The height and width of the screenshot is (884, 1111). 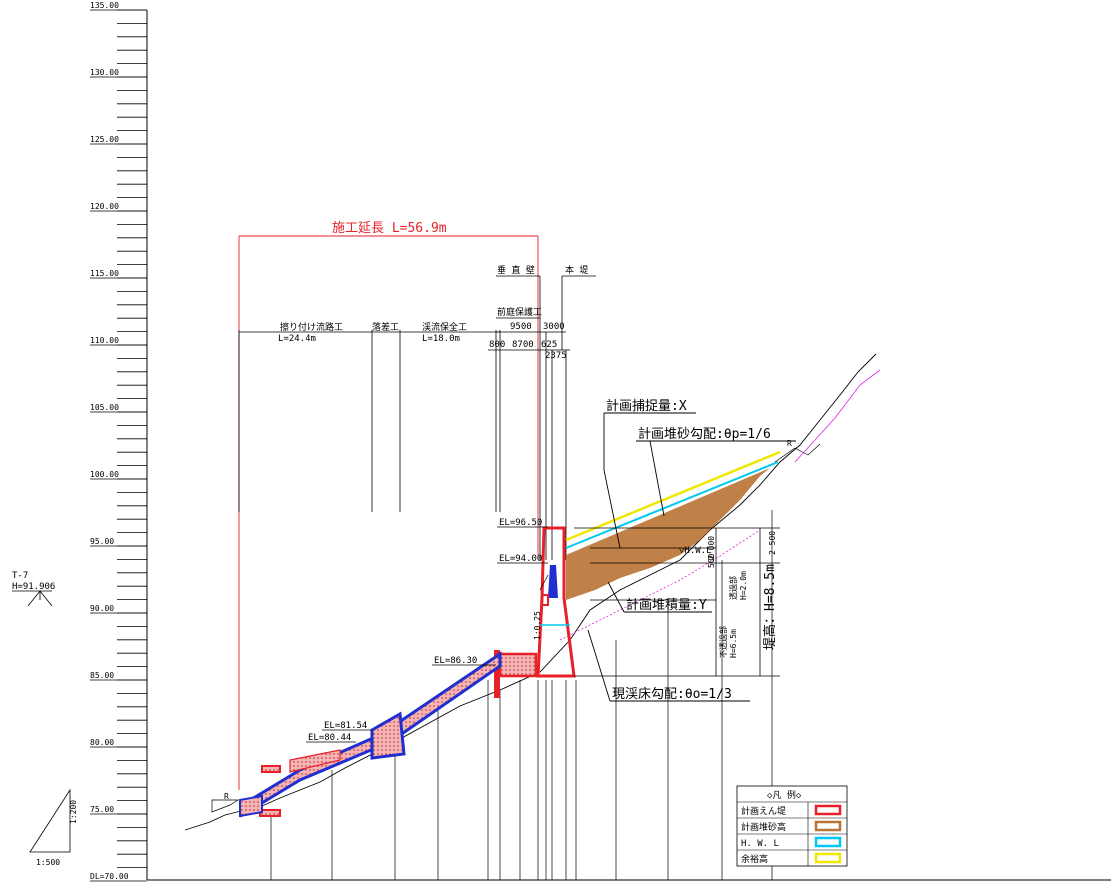 I want to click on axis-tick-label: 85.00, so click(x=102, y=675).